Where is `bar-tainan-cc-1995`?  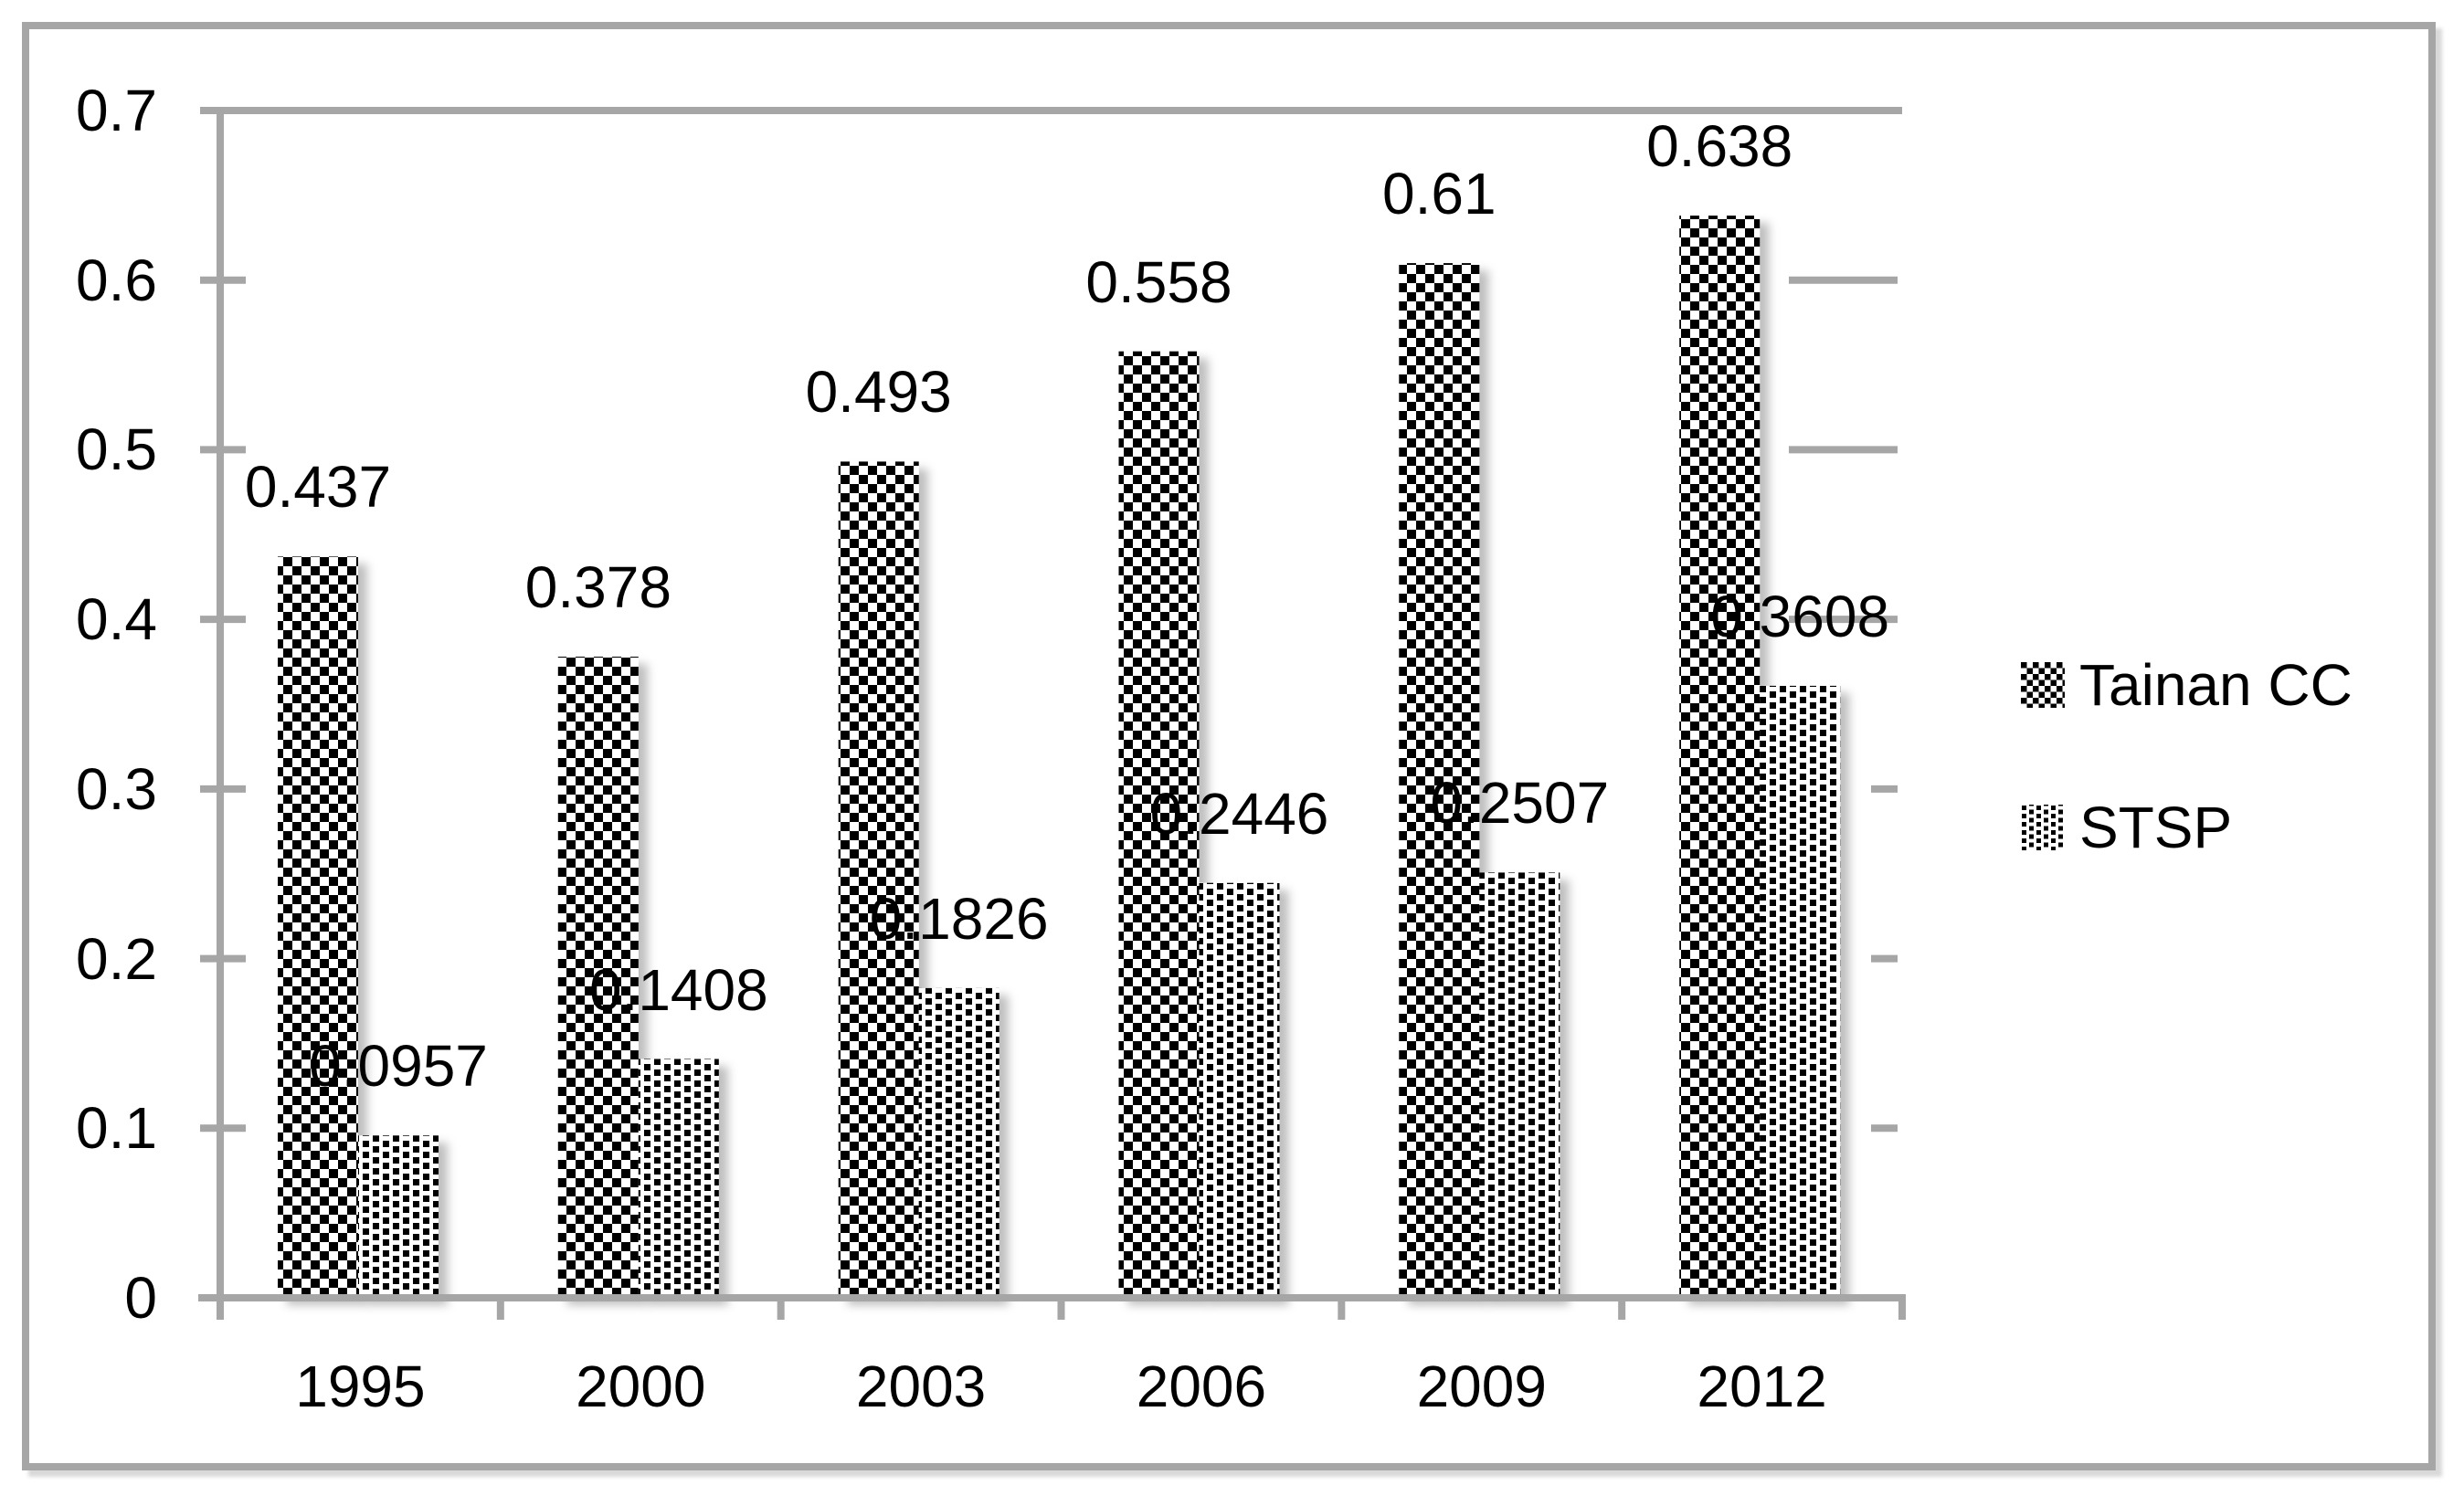 bar-tainan-cc-1995 is located at coordinates (318, 927).